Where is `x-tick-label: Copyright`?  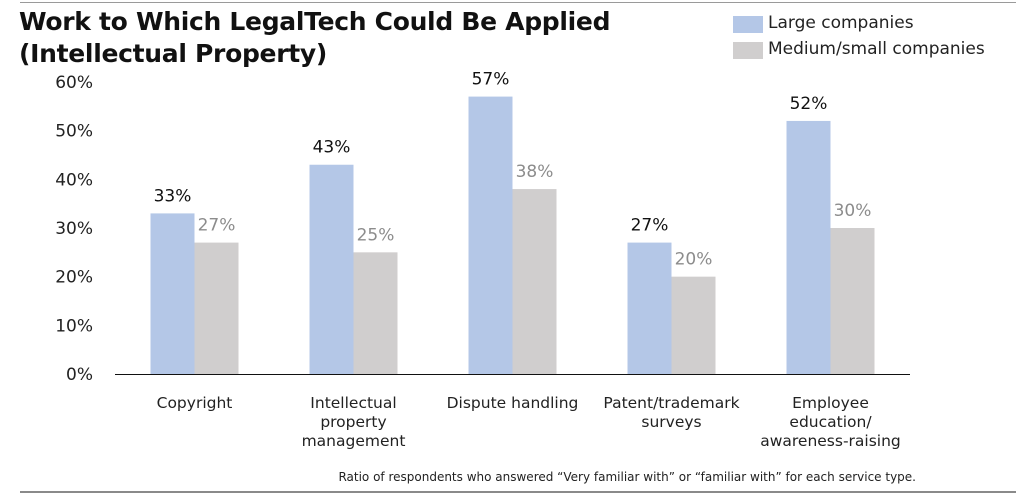
x-tick-label: Copyright is located at coordinates (194, 403).